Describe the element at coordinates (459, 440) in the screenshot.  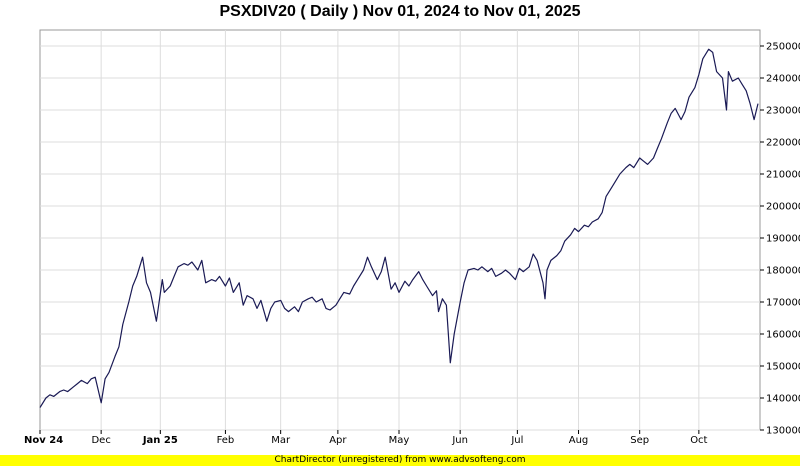
I see `x-tick-label: Jun` at that location.